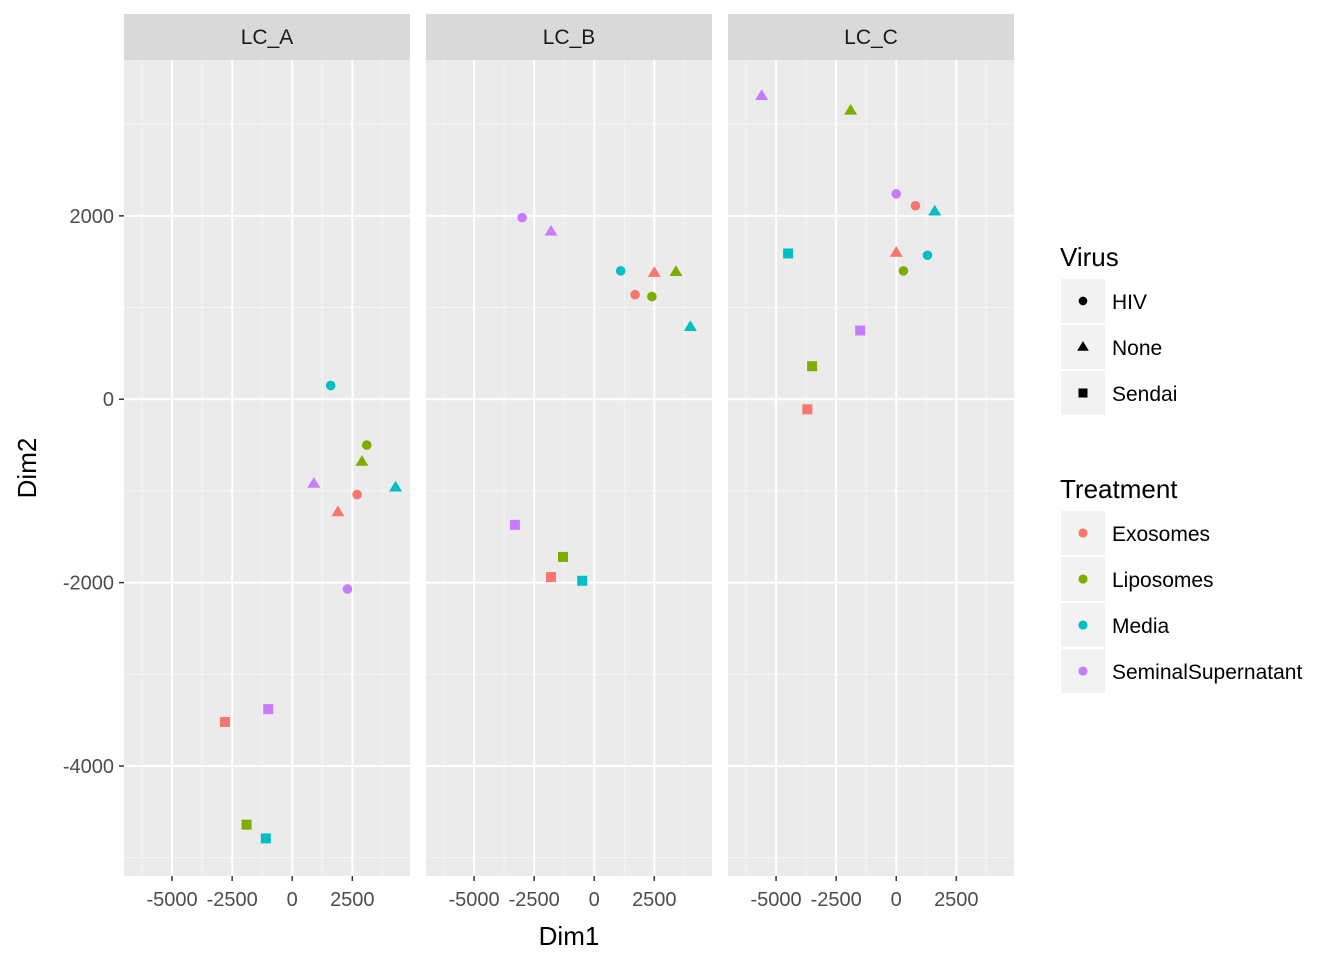 Image resolution: width=1344 pixels, height=960 pixels. What do you see at coordinates (1083, 625) in the screenshot?
I see `legend-key-media` at bounding box center [1083, 625].